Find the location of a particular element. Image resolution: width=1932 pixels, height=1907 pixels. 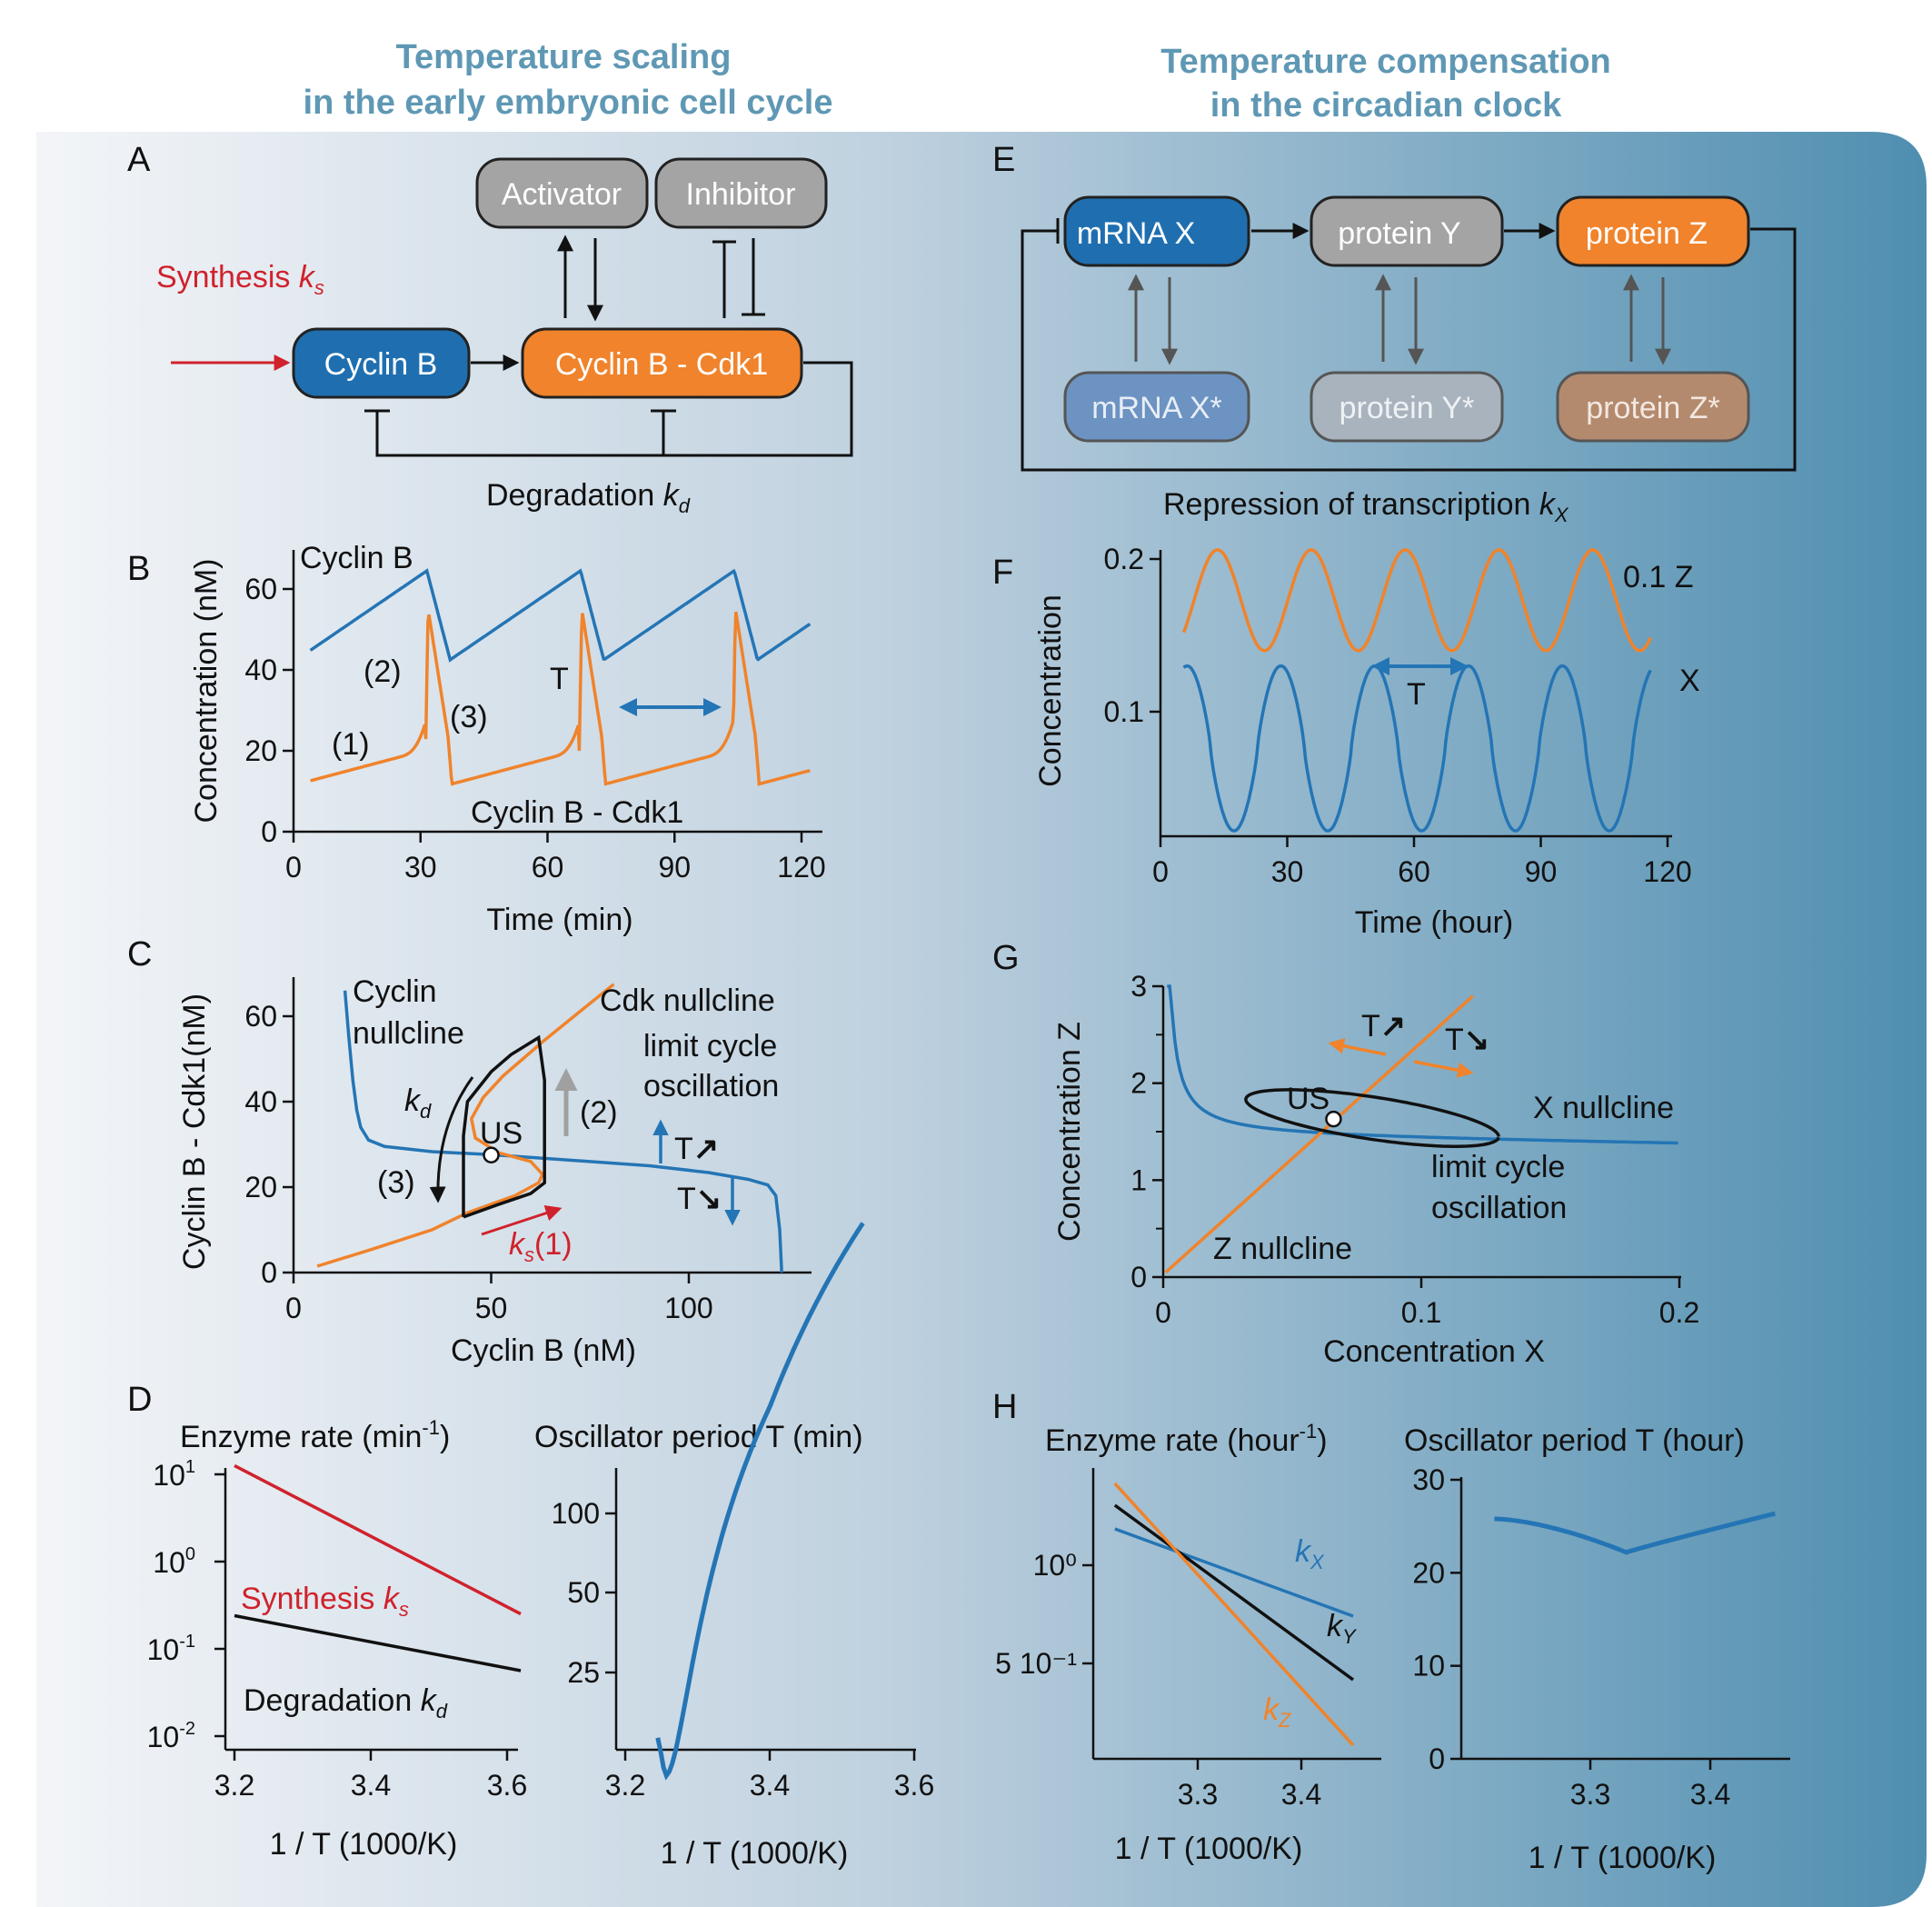

inhibitor-box is located at coordinates (741, 193).